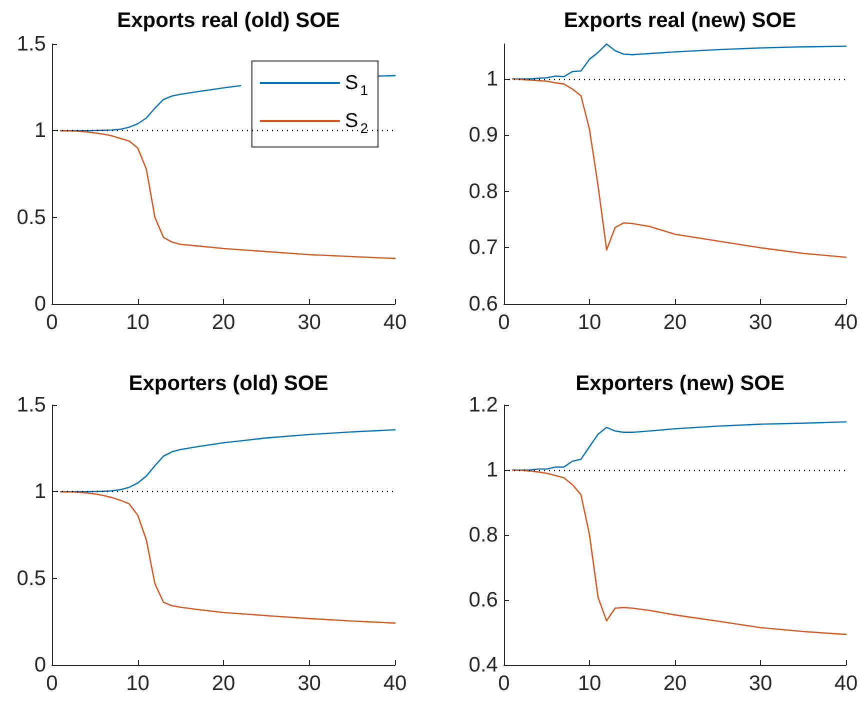  Describe the element at coordinates (228, 20) in the screenshot. I see `chart-title: Exports real (old) SOE` at that location.